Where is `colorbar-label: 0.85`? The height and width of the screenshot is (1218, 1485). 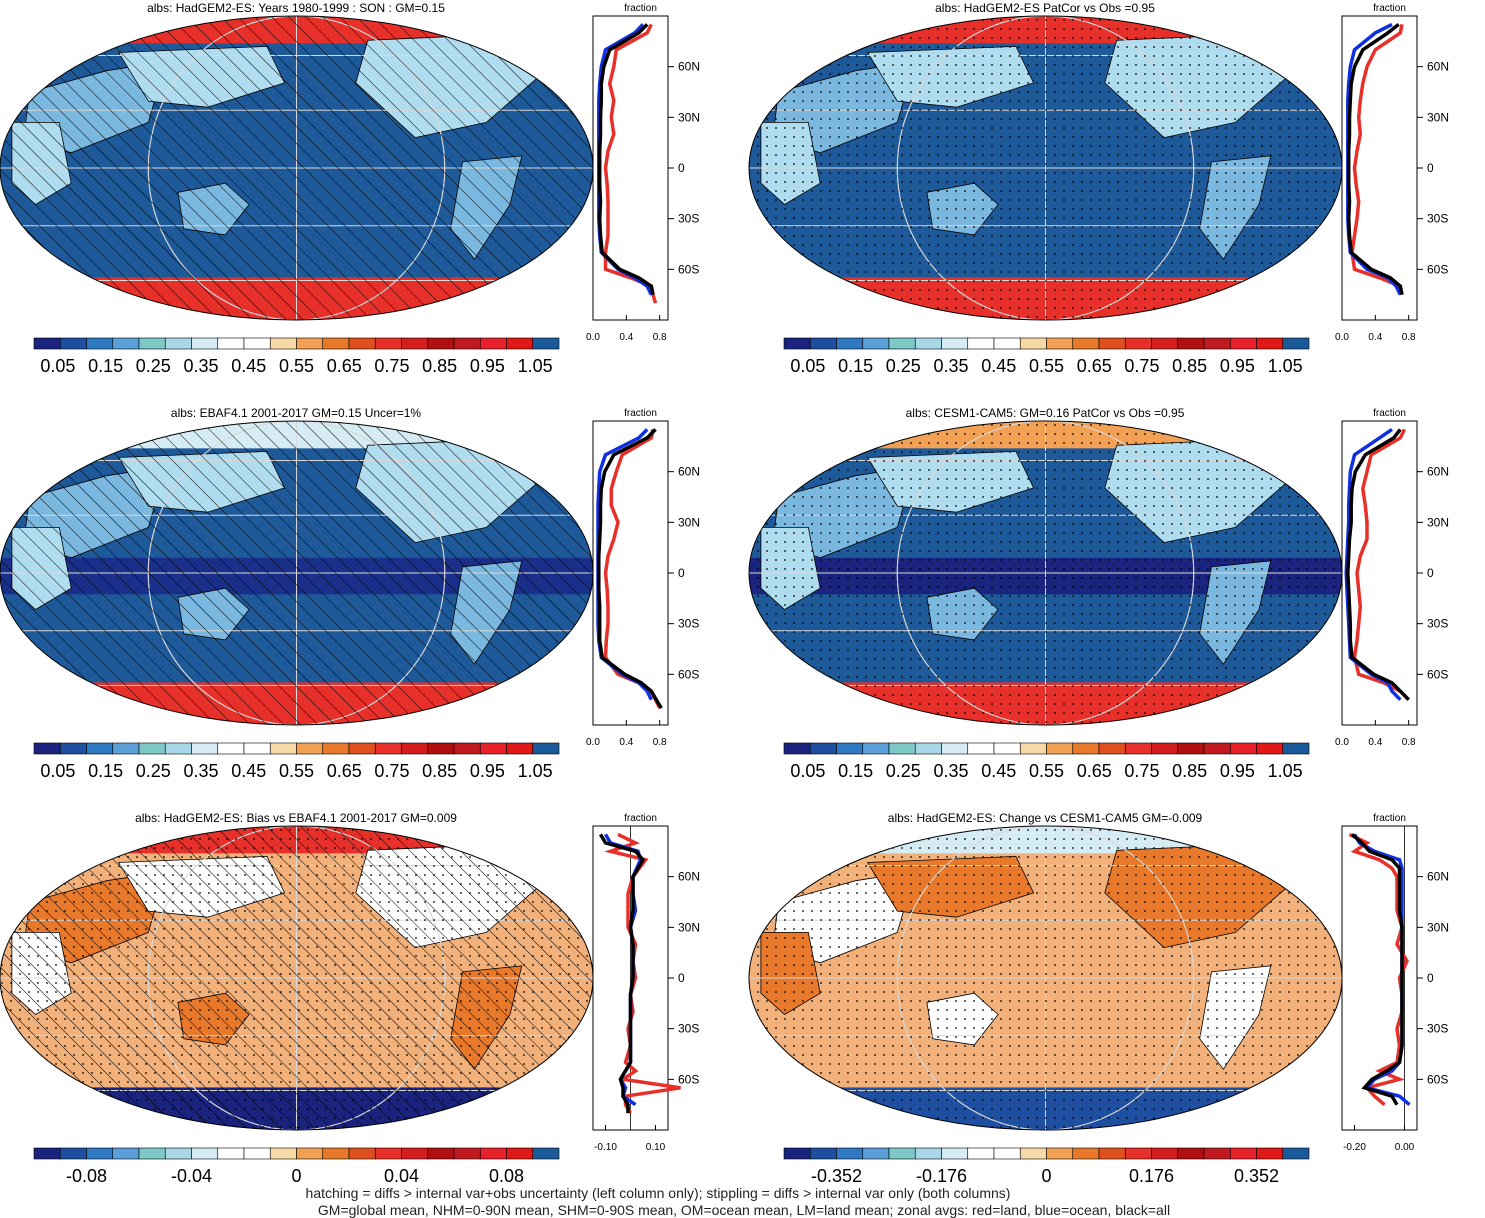
colorbar-label: 0.85 is located at coordinates (439, 771).